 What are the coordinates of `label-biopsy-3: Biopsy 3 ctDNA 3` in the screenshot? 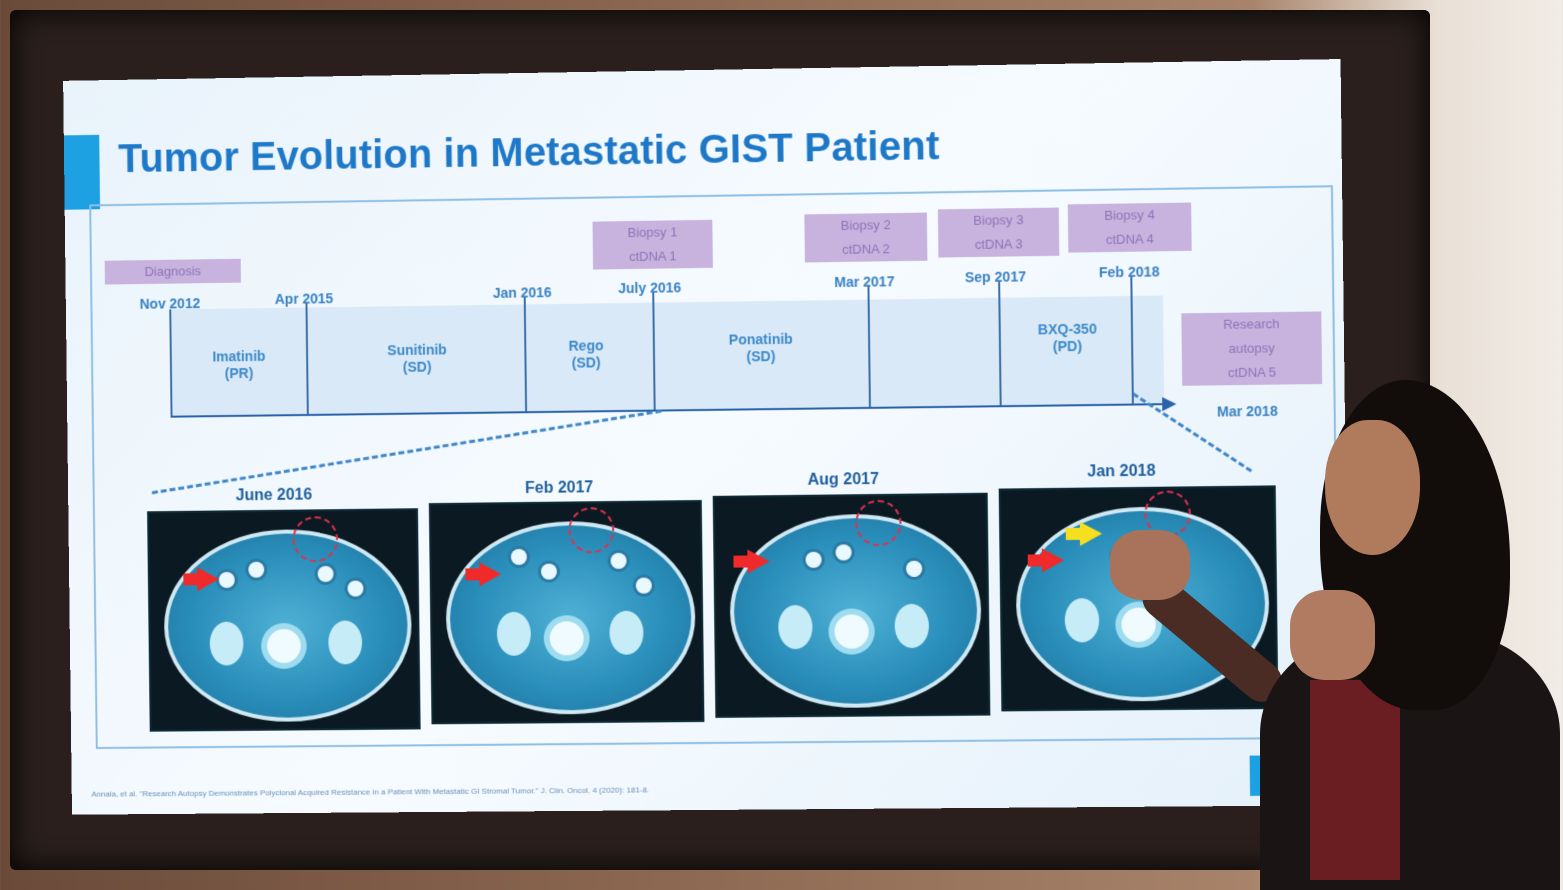 It's located at (998, 233).